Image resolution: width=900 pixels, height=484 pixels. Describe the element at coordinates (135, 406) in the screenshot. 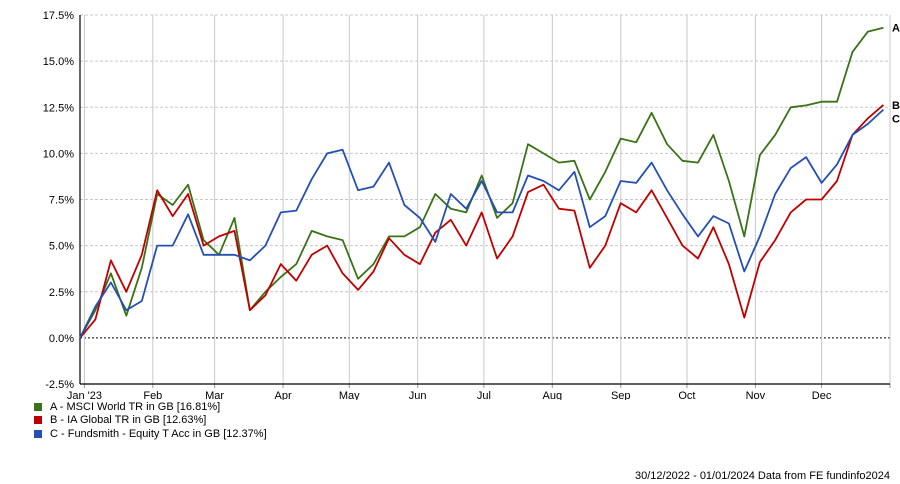

I see `legend-label-a: A - MSCI World TR in GB [16.81%]` at that location.